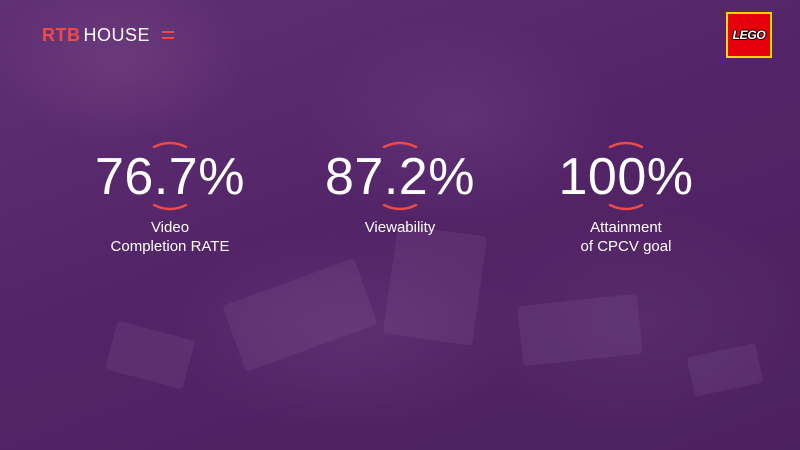 The image size is (800, 450). What do you see at coordinates (400, 227) in the screenshot?
I see `stat-label: Viewability` at bounding box center [400, 227].